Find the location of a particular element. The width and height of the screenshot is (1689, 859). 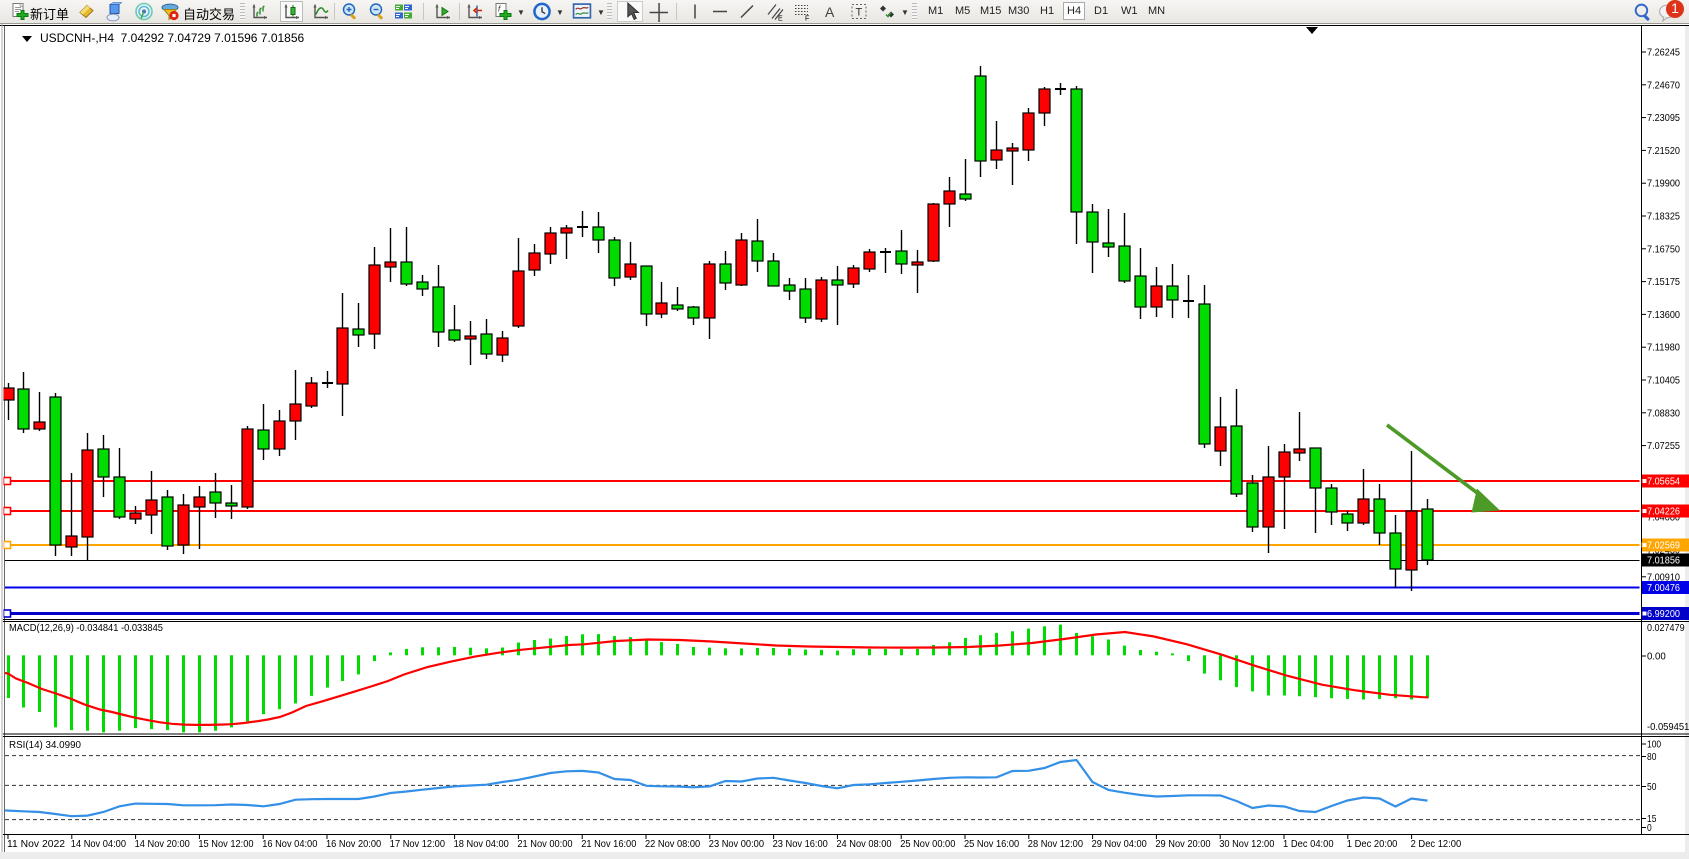

svg-text: 14 Nov 04:00 is located at coordinates (98, 844).